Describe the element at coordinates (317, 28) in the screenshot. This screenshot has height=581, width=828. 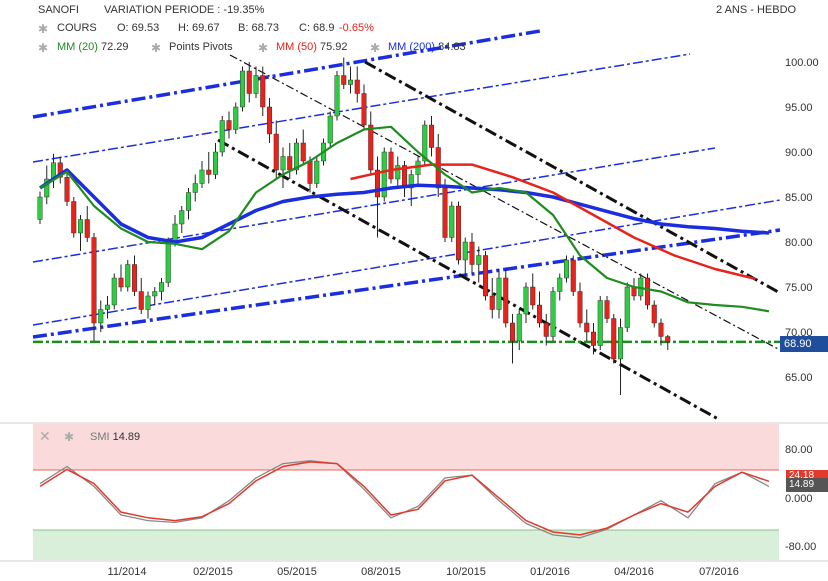
I see `close-value: C: 68.9` at that location.